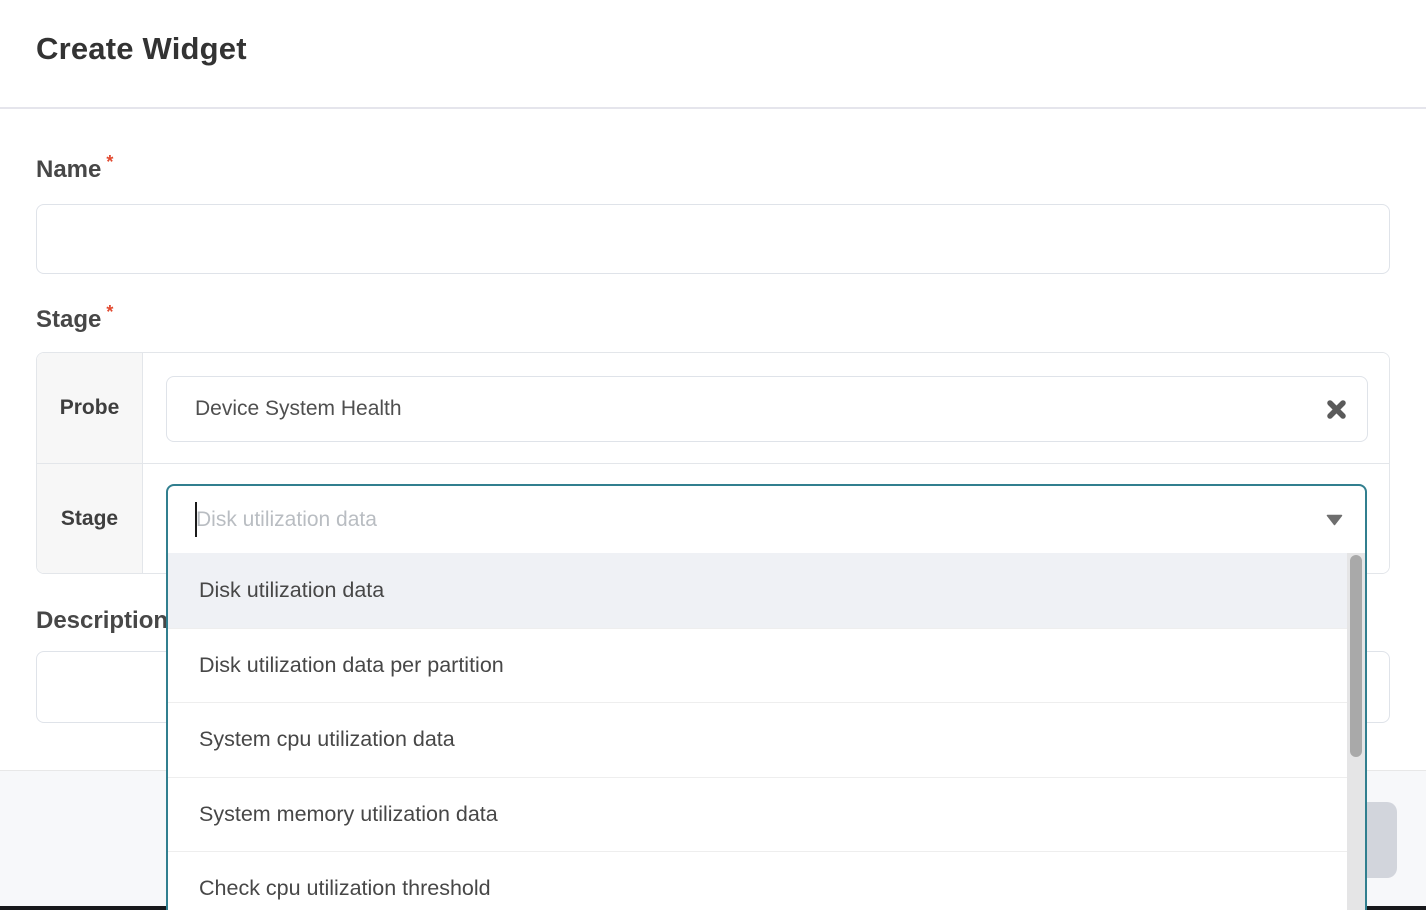 The width and height of the screenshot is (1426, 910). Describe the element at coordinates (766, 739) in the screenshot. I see `stage-option: System cpu utilization data` at that location.